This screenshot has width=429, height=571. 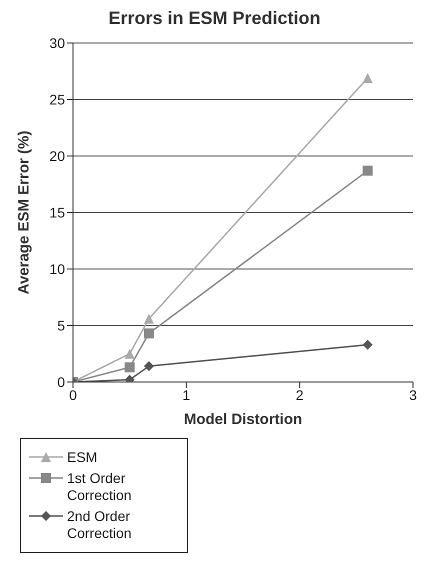 I want to click on y-tick-label: 10, so click(x=57, y=268).